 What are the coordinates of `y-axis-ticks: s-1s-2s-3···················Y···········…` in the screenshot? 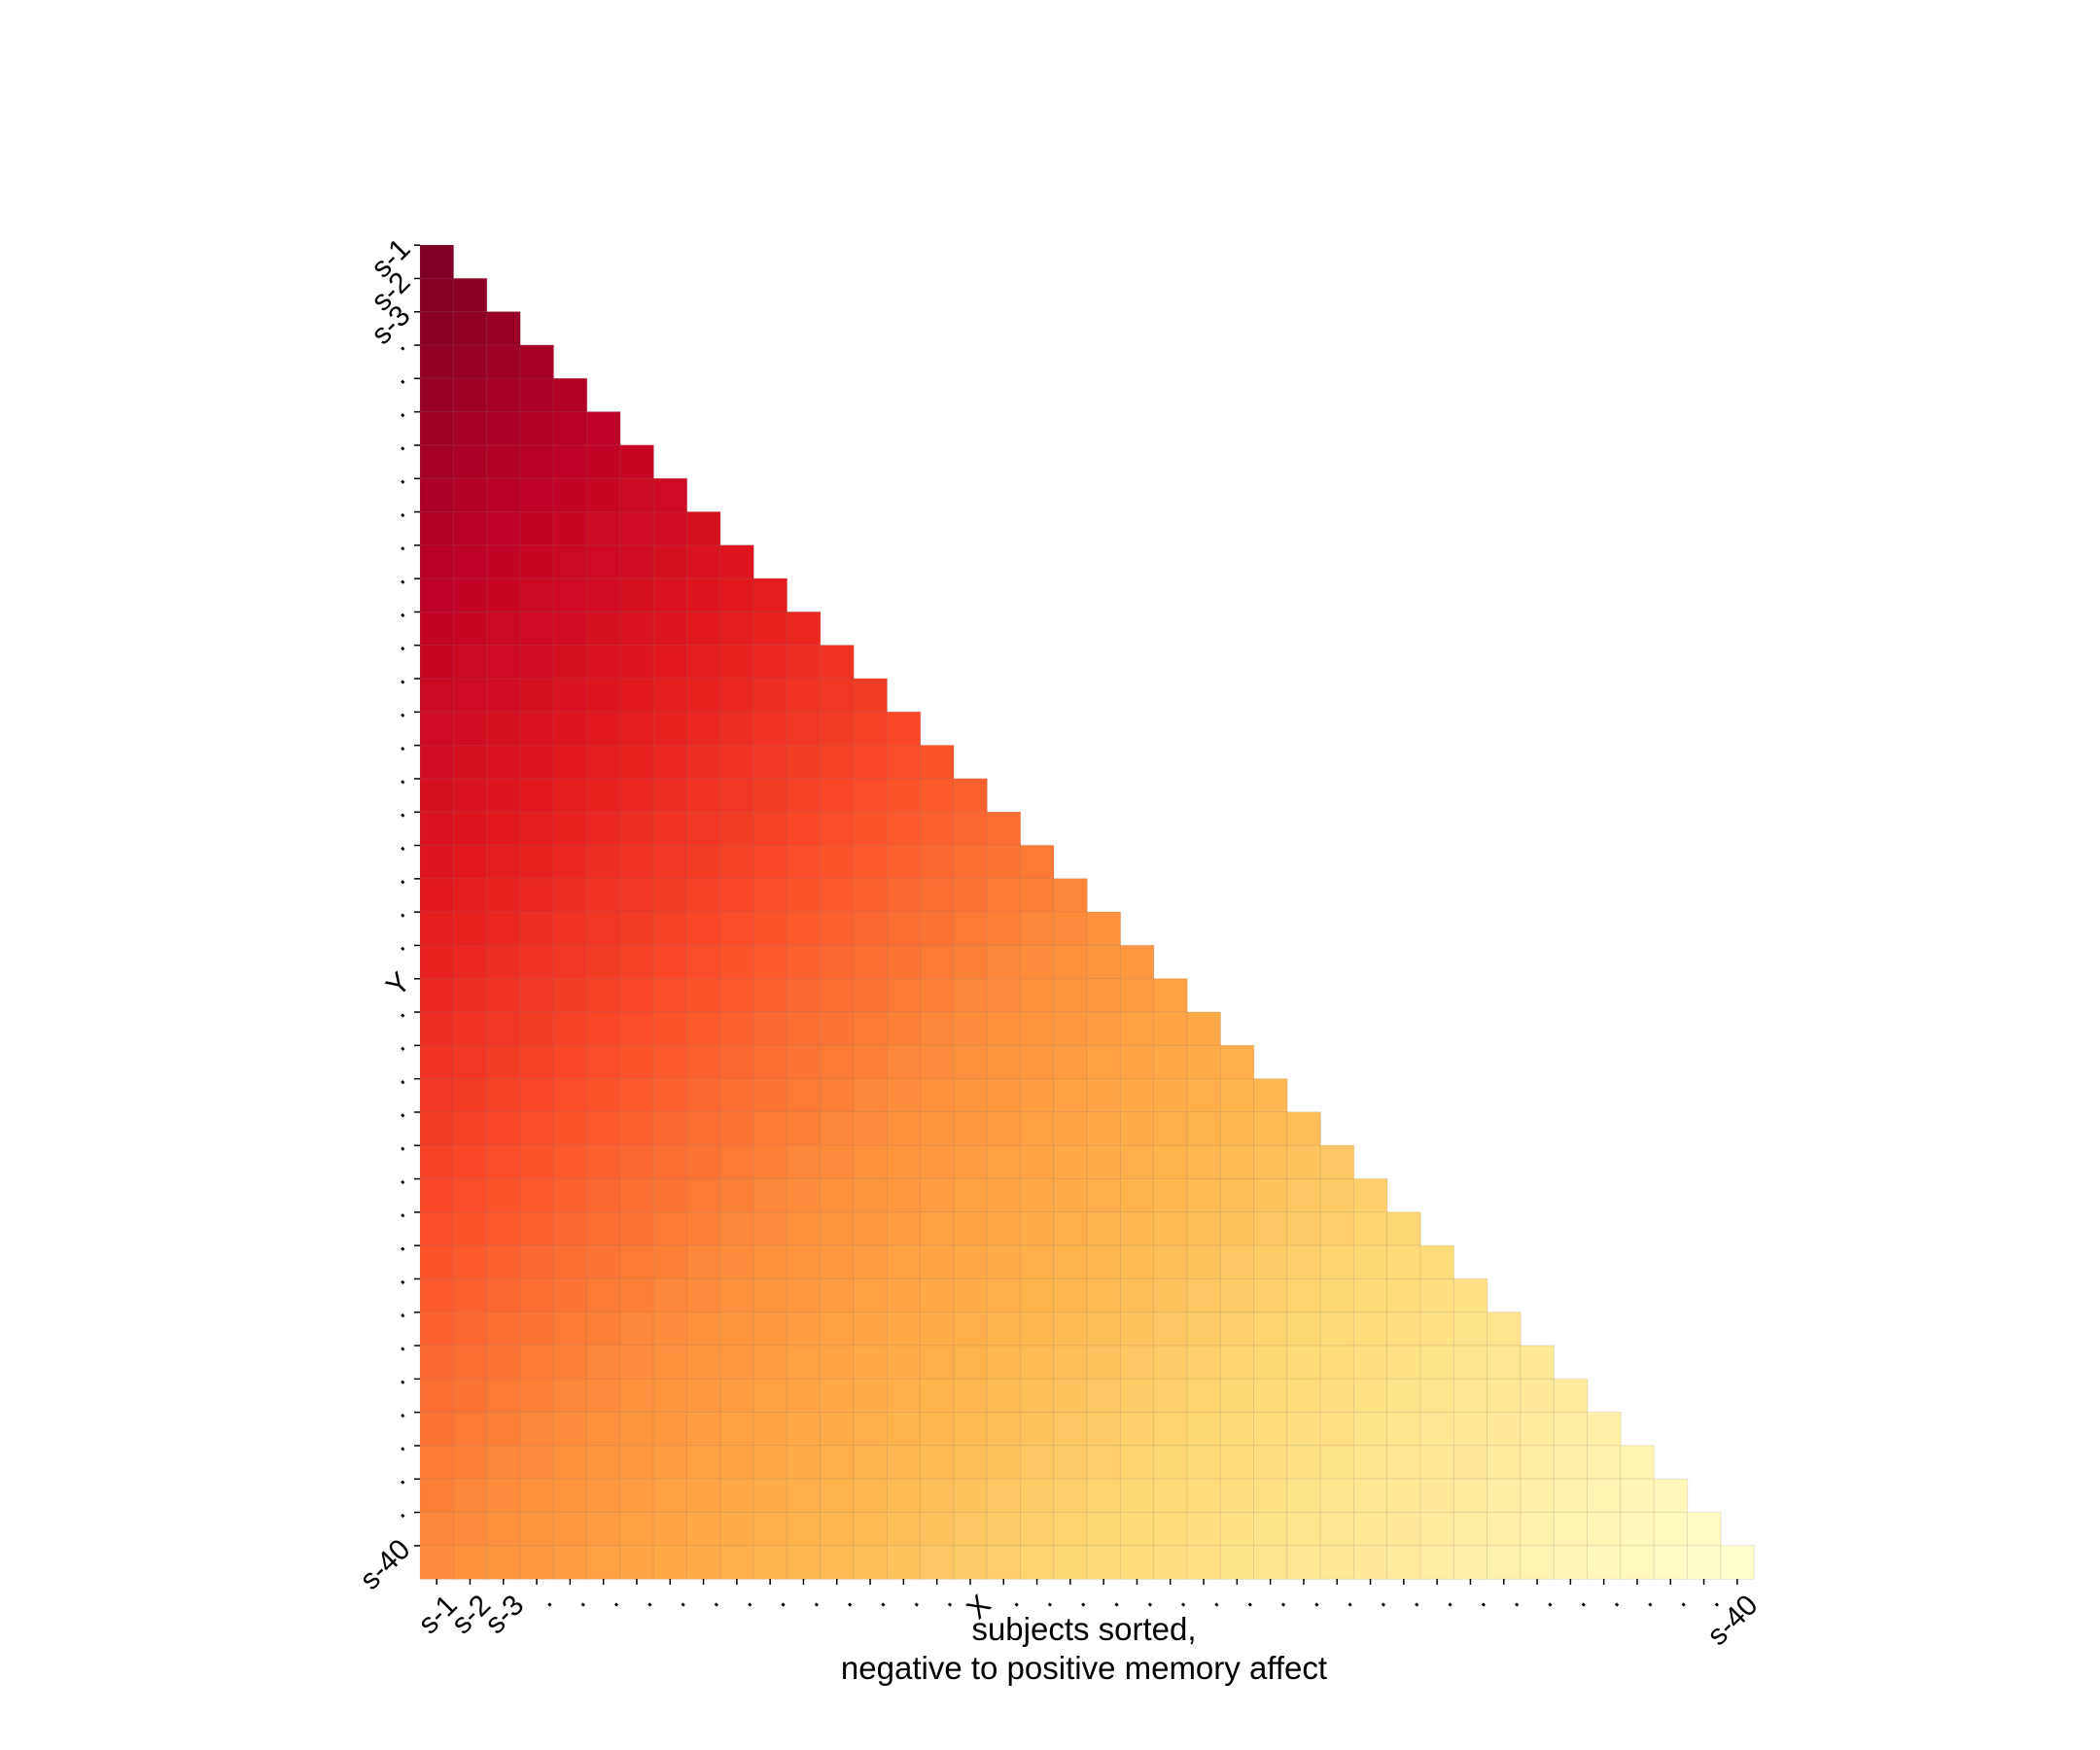 It's located at (387, 914).